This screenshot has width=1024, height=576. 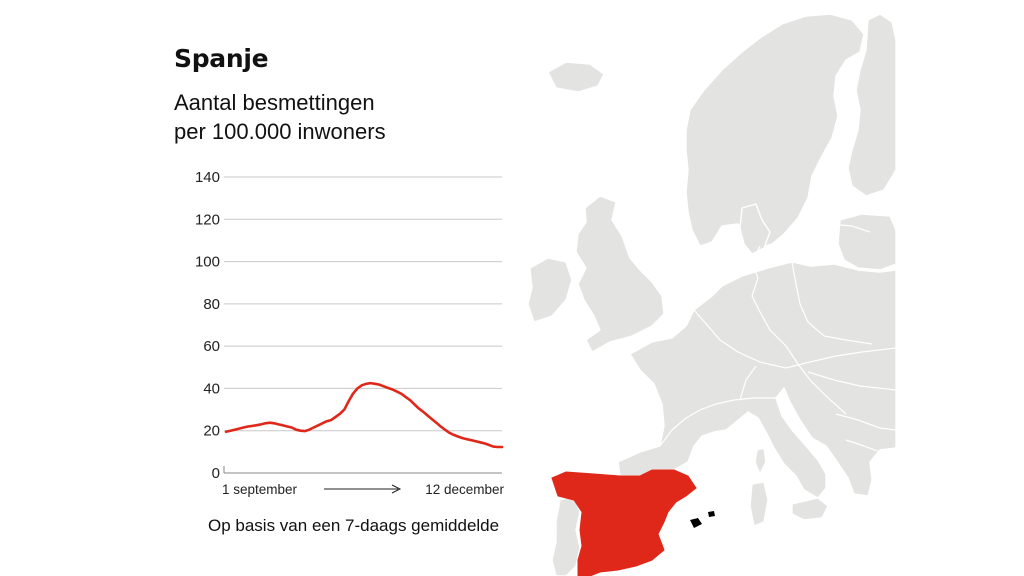 What do you see at coordinates (576, 77) in the screenshot?
I see `map-iceland` at bounding box center [576, 77].